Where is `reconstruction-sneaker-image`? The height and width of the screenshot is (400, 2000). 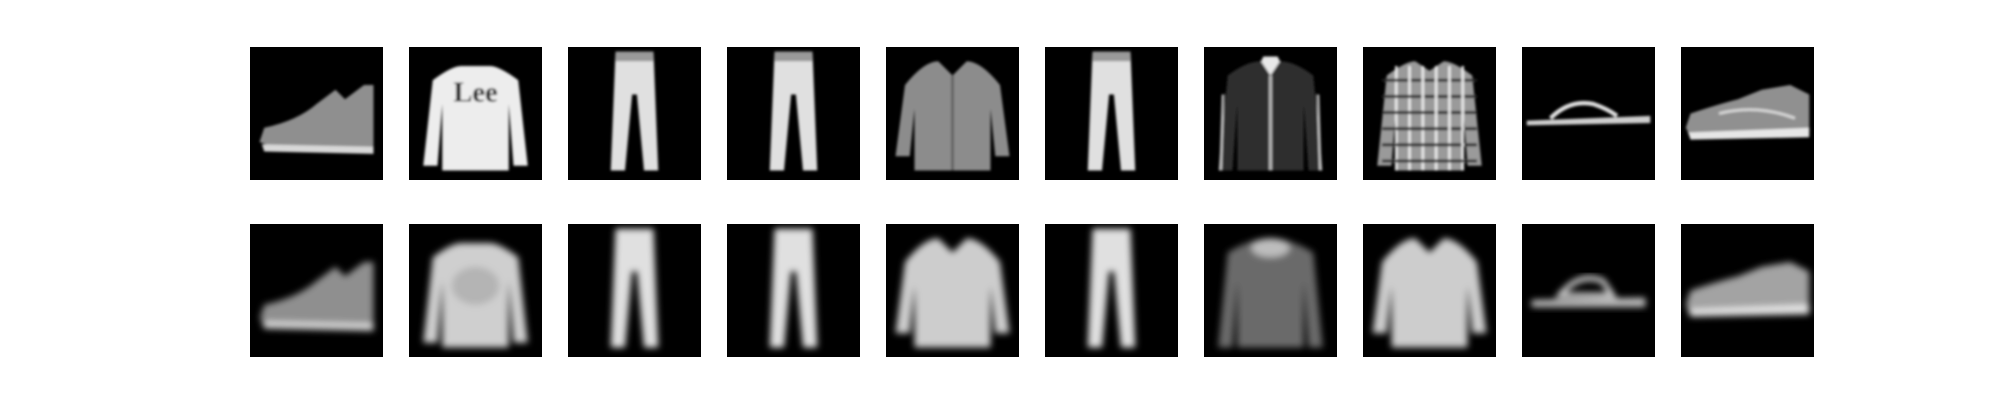
reconstruction-sneaker-image is located at coordinates (1747, 290).